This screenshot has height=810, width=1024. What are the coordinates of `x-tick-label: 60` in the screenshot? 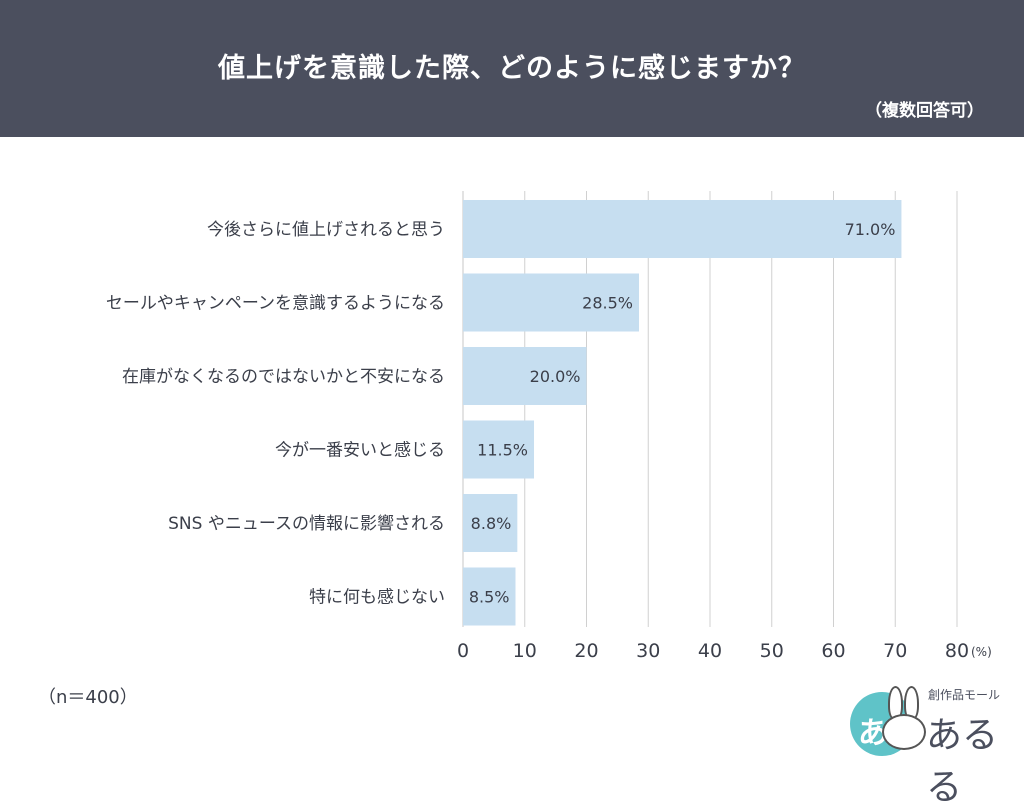 It's located at (833, 651).